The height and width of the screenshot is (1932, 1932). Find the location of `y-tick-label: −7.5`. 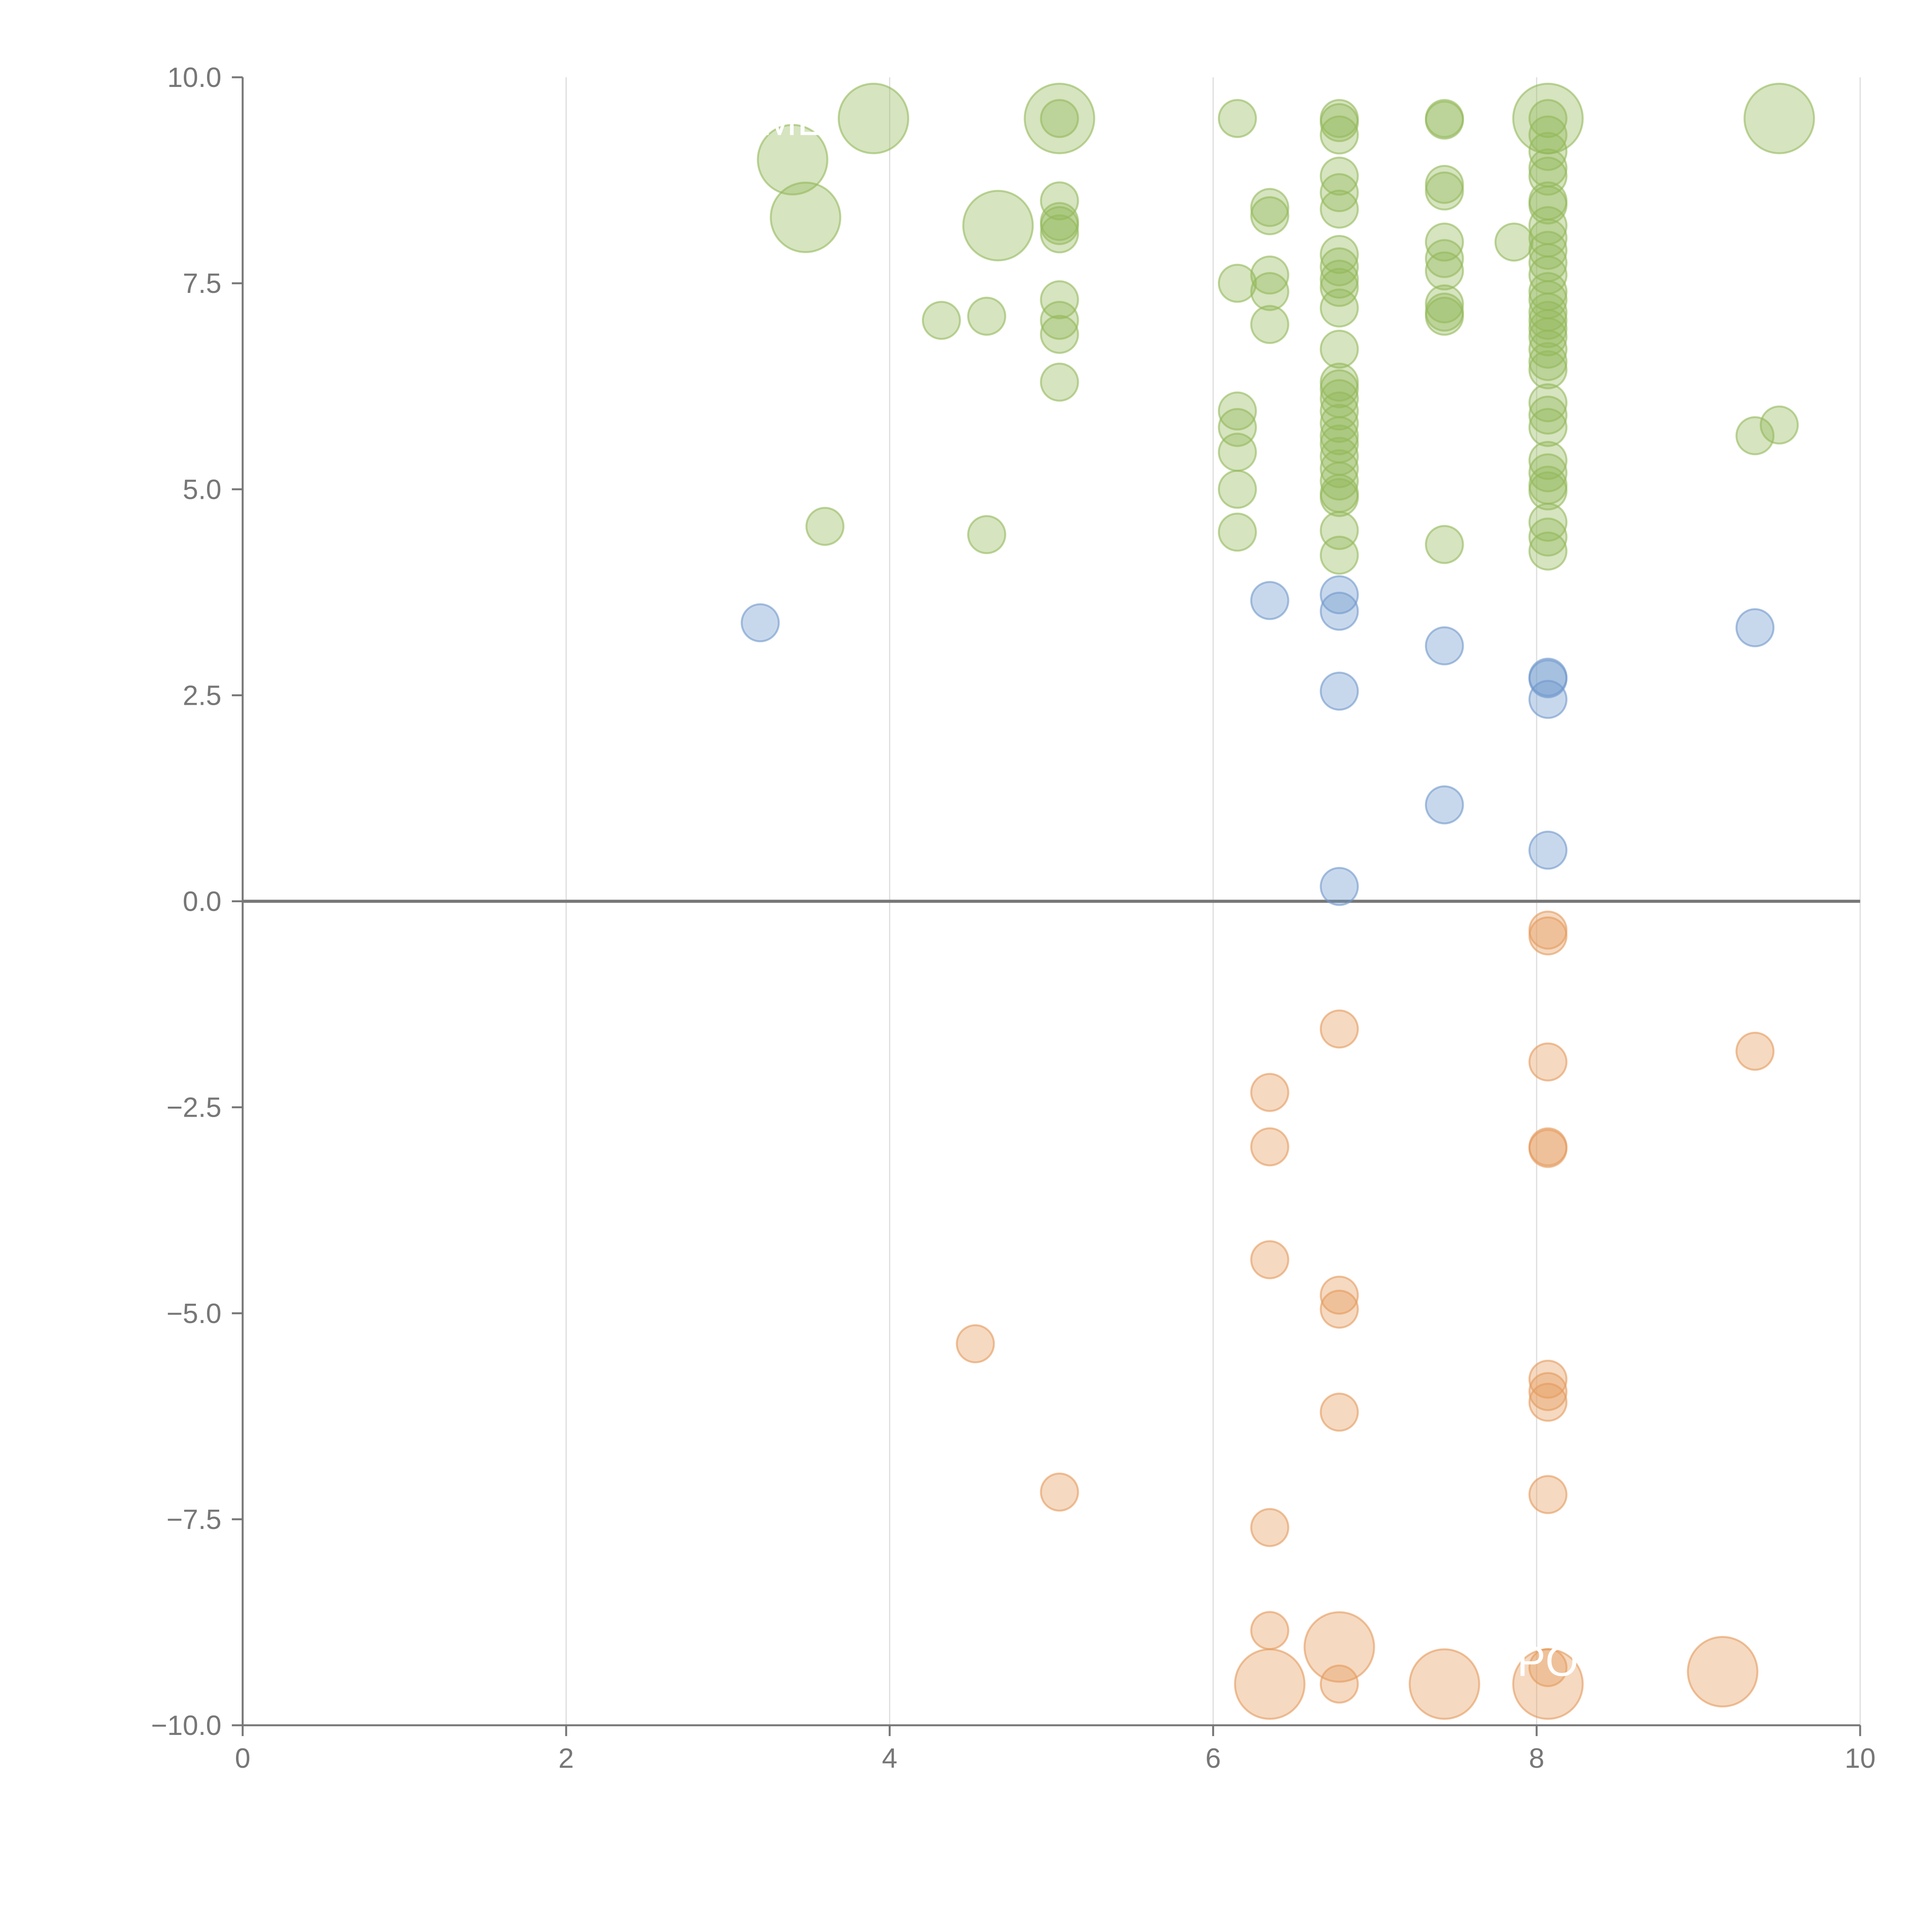

y-tick-label: −7.5 is located at coordinates (194, 1519).